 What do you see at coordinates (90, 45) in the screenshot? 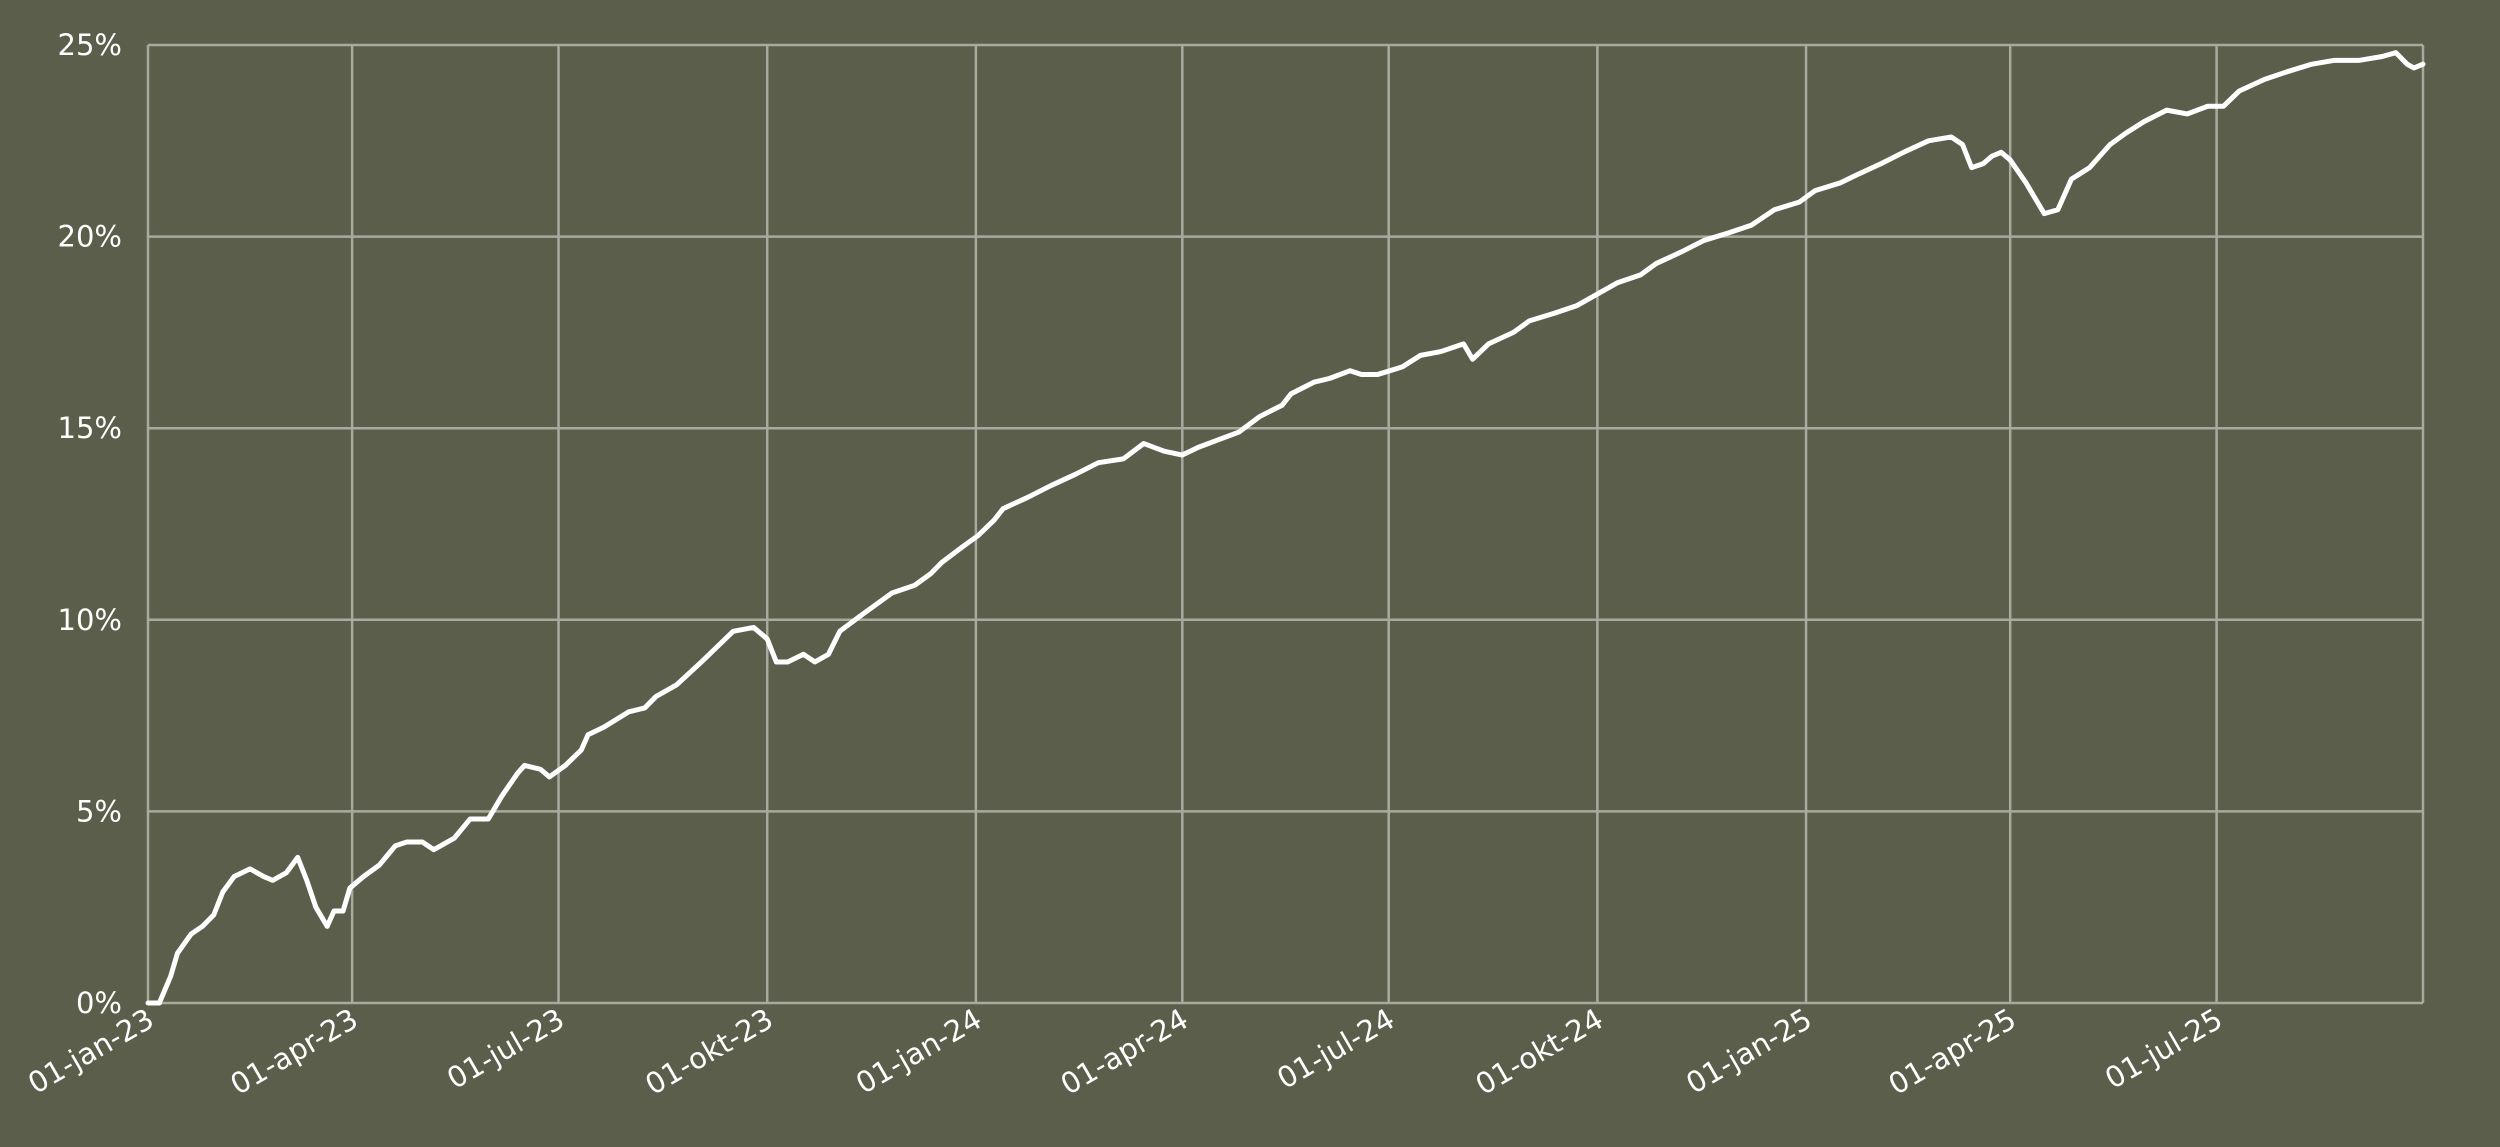
I see `y-tick-label: 25%` at bounding box center [90, 45].